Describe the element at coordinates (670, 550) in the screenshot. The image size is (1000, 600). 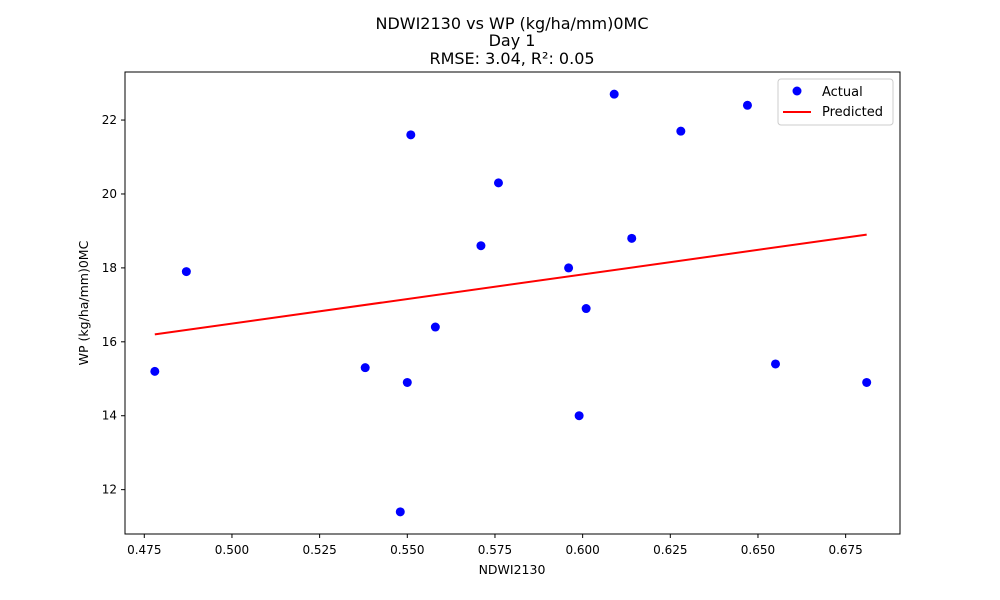
I see `x-tick-label: 0.625` at that location.